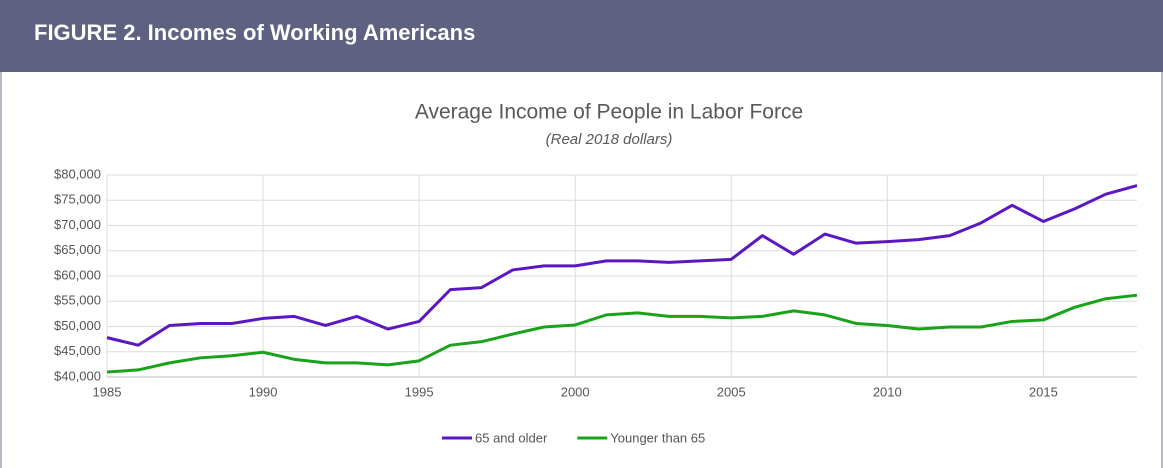 Image resolution: width=1163 pixels, height=468 pixels. What do you see at coordinates (1043, 391) in the screenshot?
I see `x-tick-label: 2015` at bounding box center [1043, 391].